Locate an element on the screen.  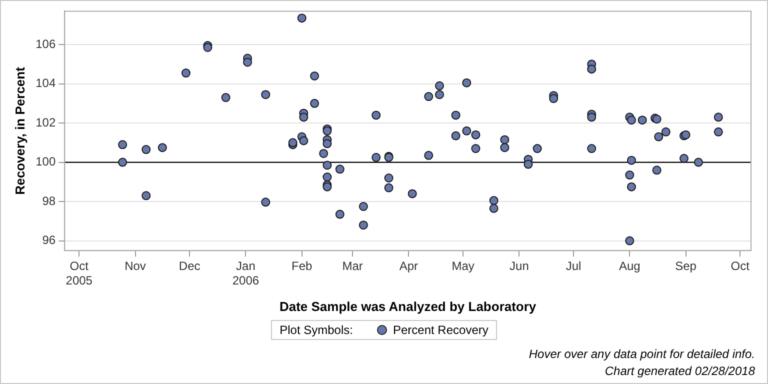
x-tick-label: Dec is located at coordinates (189, 266).